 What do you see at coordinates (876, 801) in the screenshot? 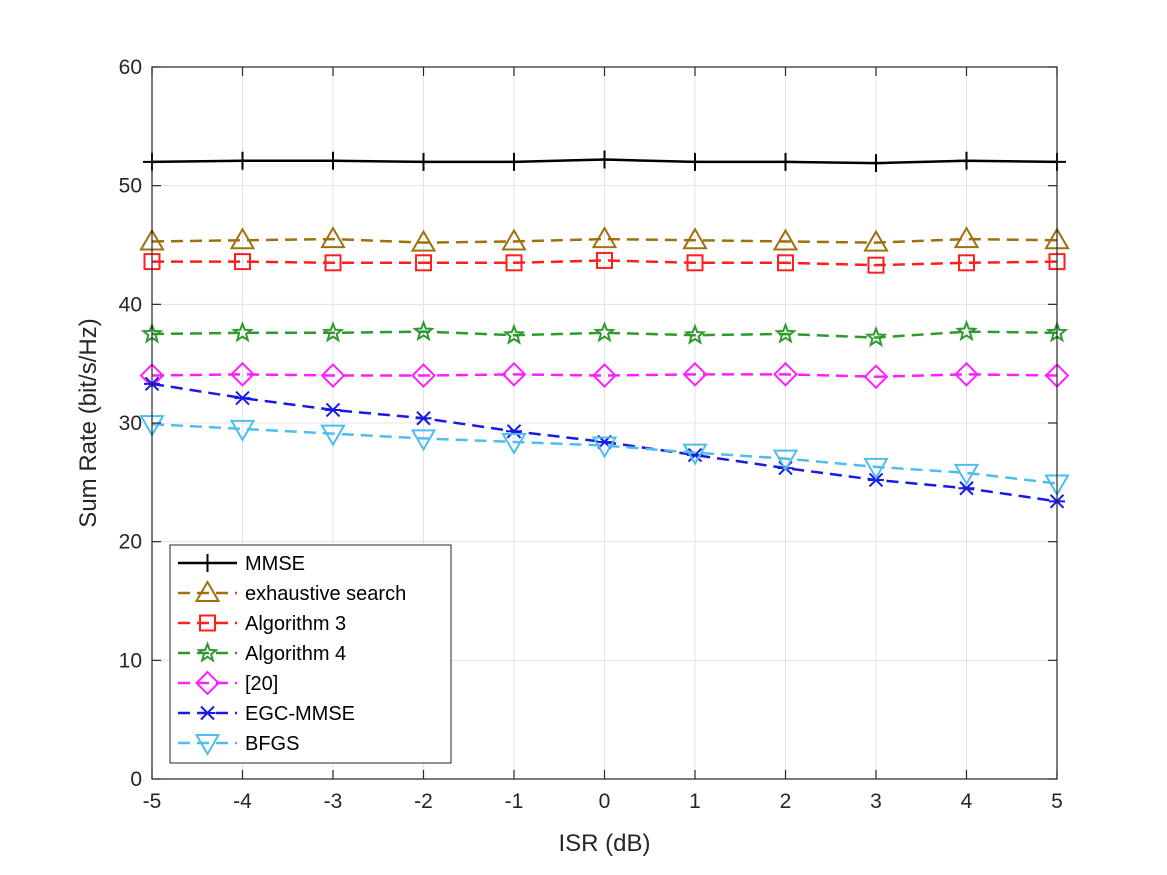
I see `x-tick-label: 3` at bounding box center [876, 801].